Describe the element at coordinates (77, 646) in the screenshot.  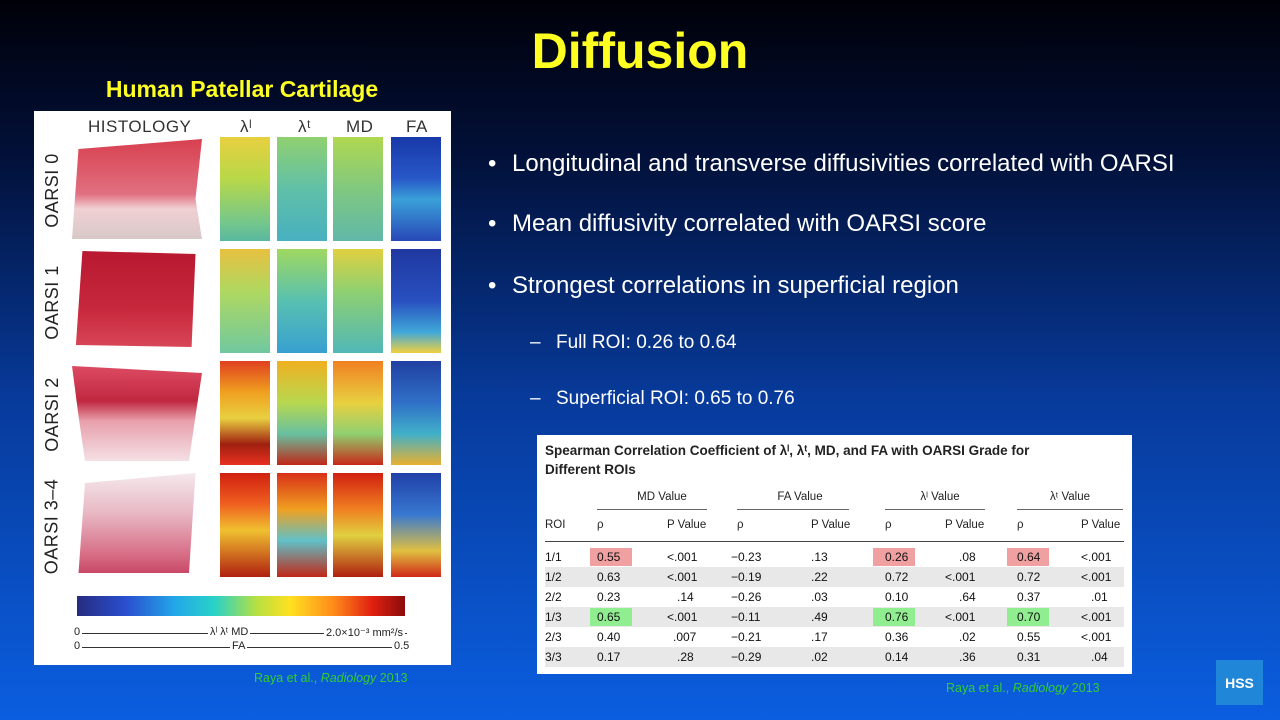
I see `scale2-start: 0` at that location.